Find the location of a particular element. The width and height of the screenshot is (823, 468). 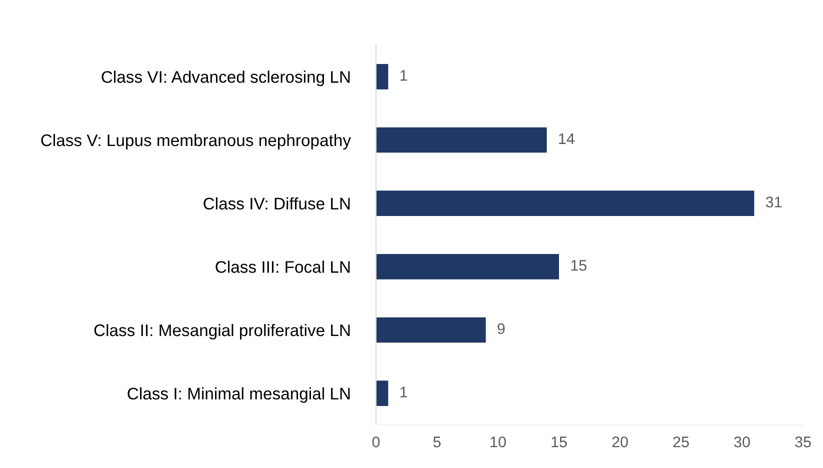

y-tick-label: Class V: Lupus membranous nephropathy is located at coordinates (196, 142).